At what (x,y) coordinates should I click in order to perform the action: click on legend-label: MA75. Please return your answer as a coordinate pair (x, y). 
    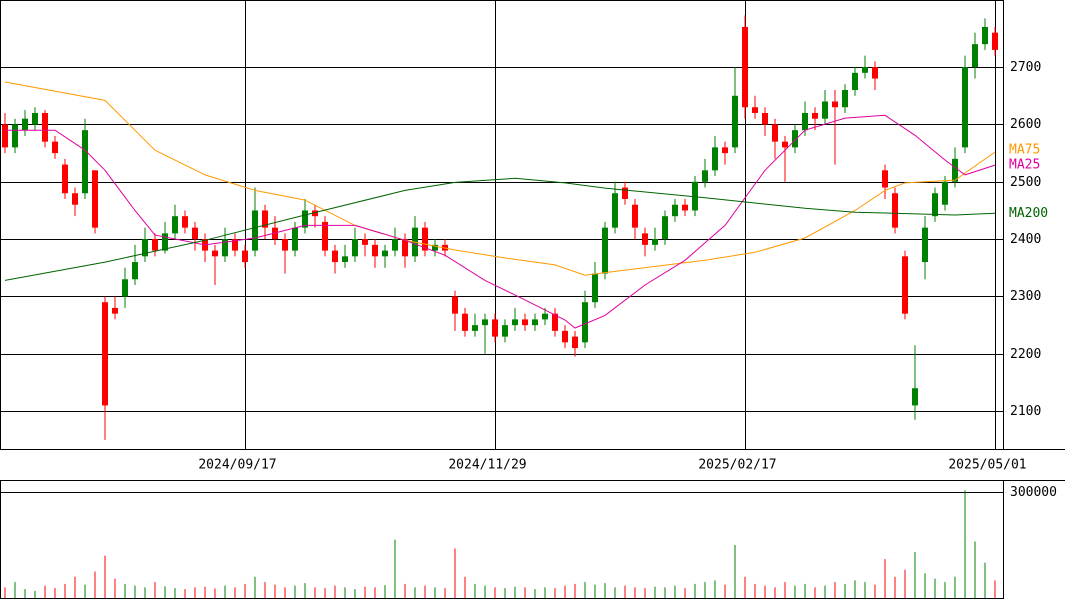
    Looking at the image, I should click on (1024, 149).